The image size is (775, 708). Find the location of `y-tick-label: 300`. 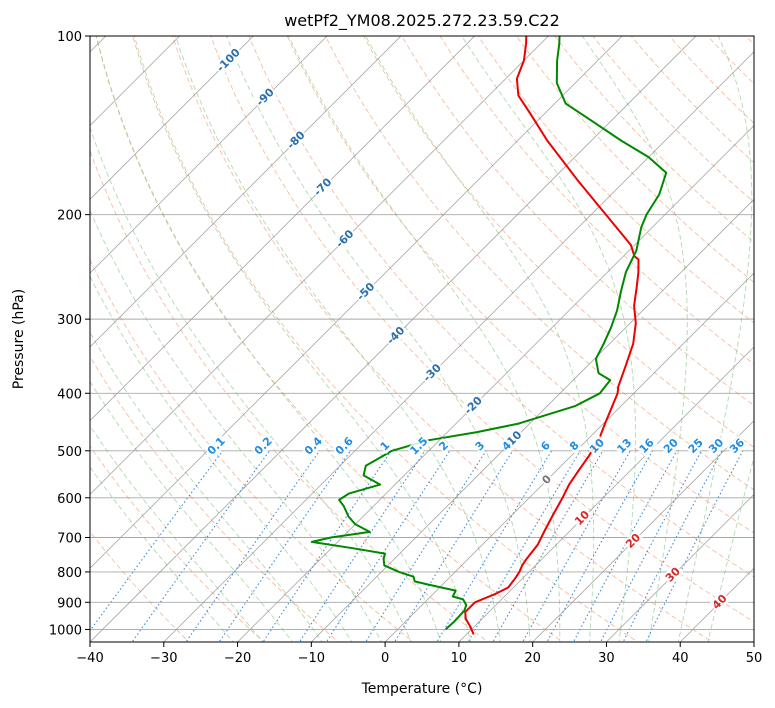

y-tick-label: 300 is located at coordinates (69, 320).